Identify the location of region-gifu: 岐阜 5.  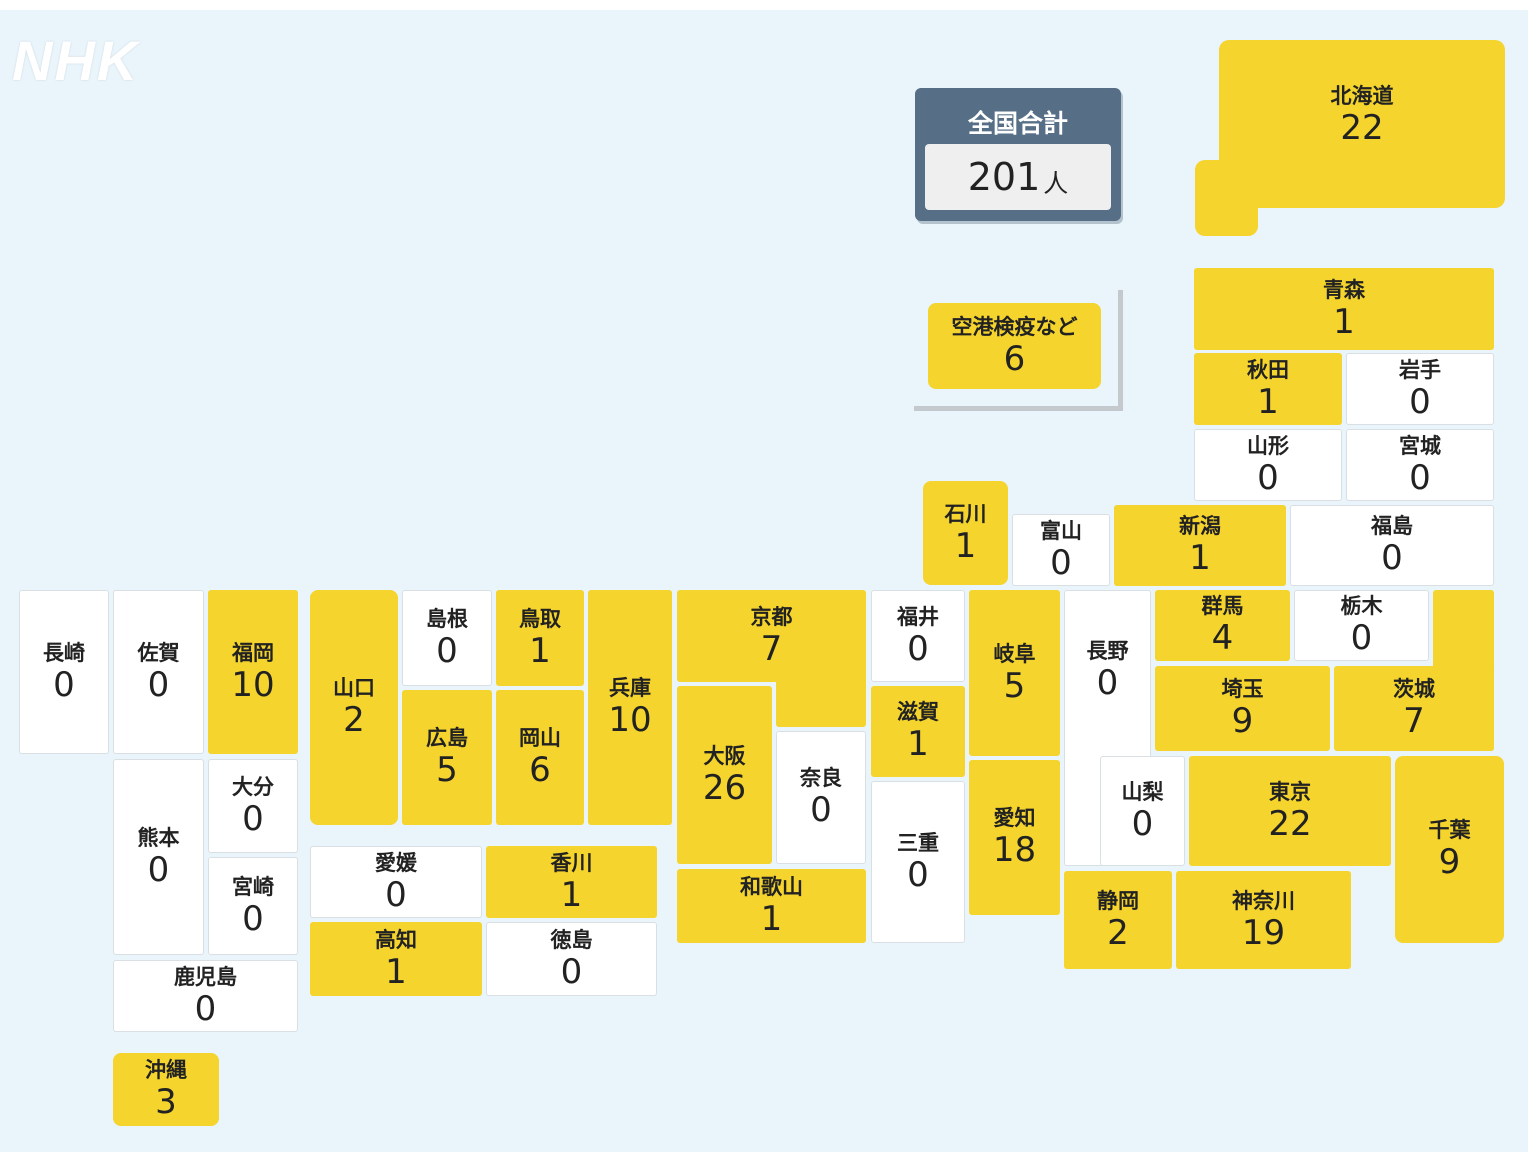
(1014, 673).